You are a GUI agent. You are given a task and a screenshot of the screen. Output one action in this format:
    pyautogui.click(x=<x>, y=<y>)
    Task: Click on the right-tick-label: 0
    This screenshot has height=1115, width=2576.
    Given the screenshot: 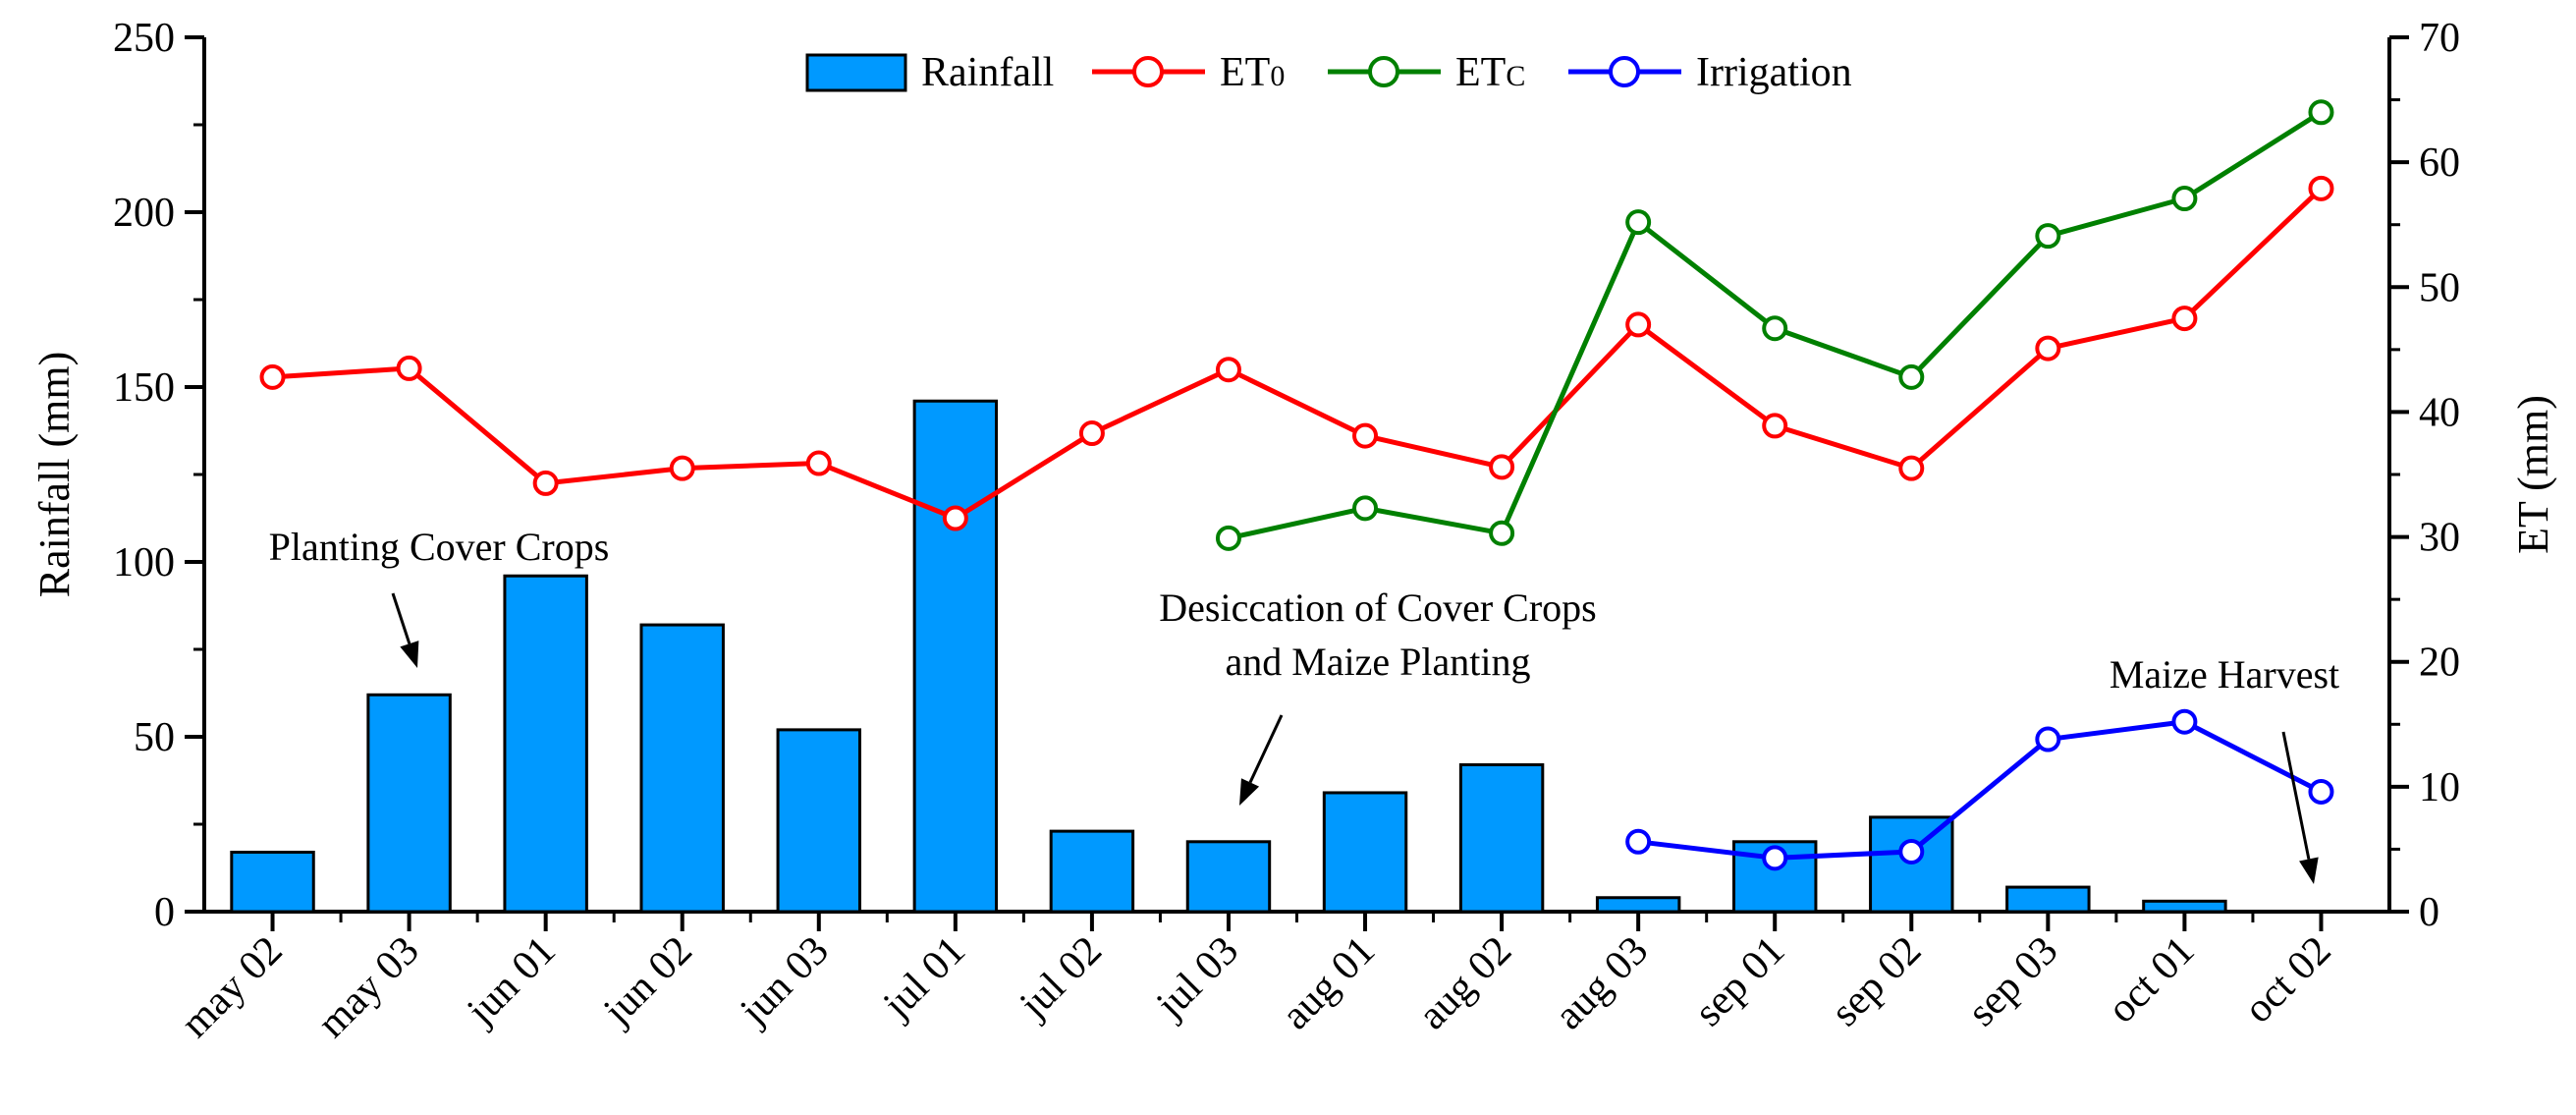 What is the action you would take?
    pyautogui.click(x=2429, y=912)
    